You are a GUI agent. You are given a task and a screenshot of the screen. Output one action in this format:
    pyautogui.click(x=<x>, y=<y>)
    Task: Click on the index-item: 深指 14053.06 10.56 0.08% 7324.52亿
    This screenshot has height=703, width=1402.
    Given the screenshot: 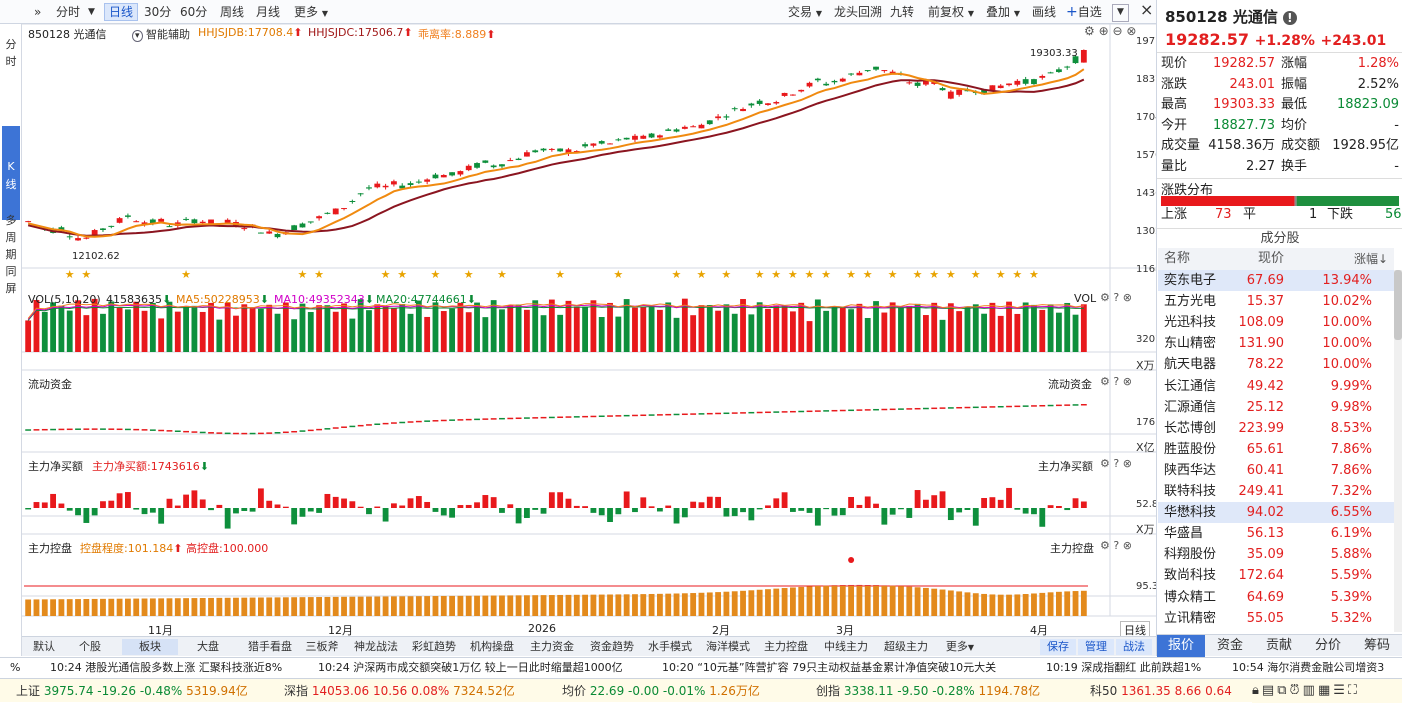 What is the action you would take?
    pyautogui.click(x=399, y=691)
    